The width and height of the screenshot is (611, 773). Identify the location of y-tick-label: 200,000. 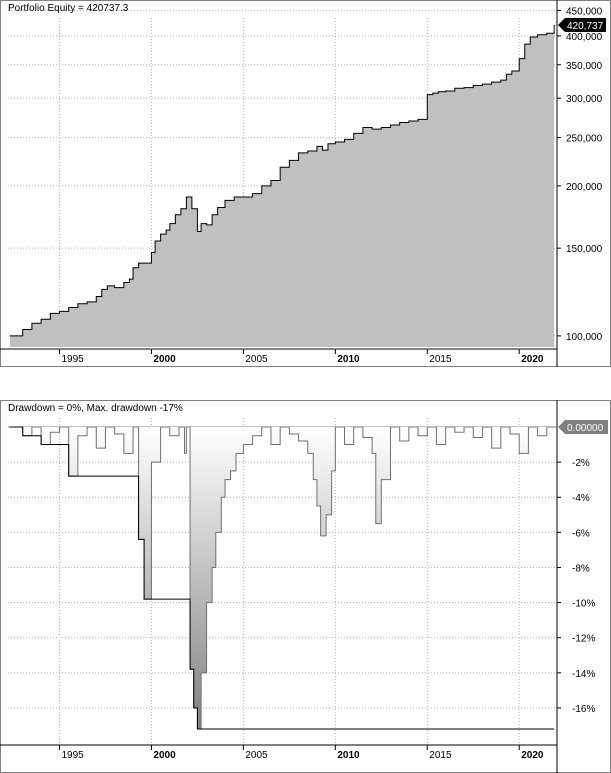
(584, 187).